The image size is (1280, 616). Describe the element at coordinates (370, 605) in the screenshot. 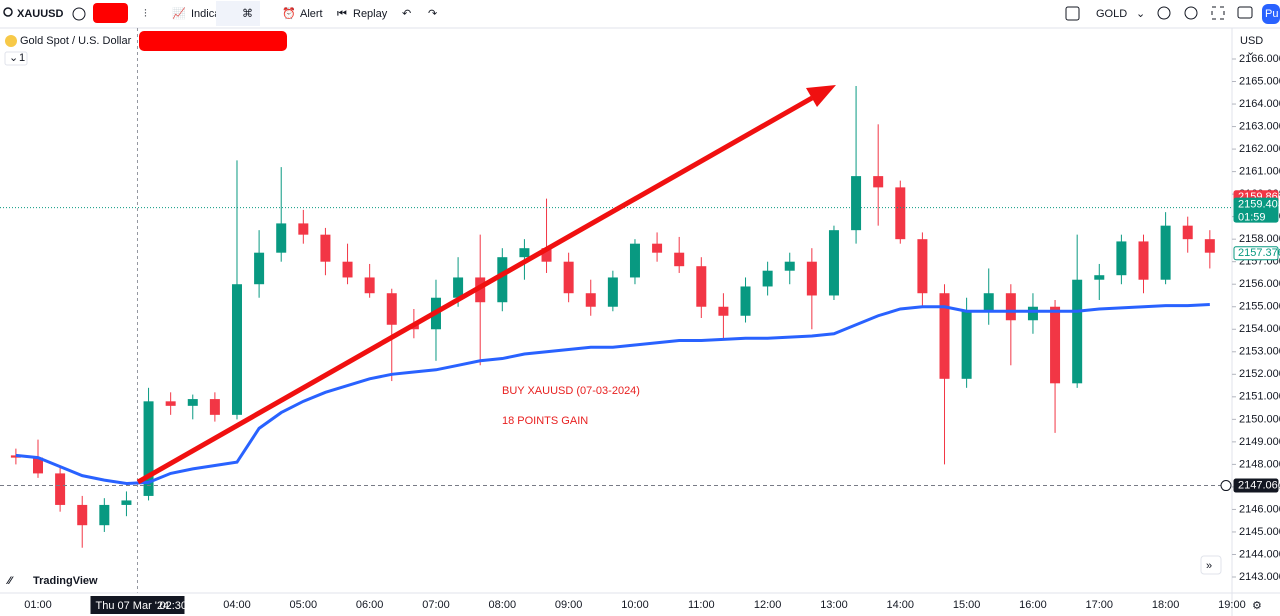

I see `x-tick-label: 06:00` at that location.